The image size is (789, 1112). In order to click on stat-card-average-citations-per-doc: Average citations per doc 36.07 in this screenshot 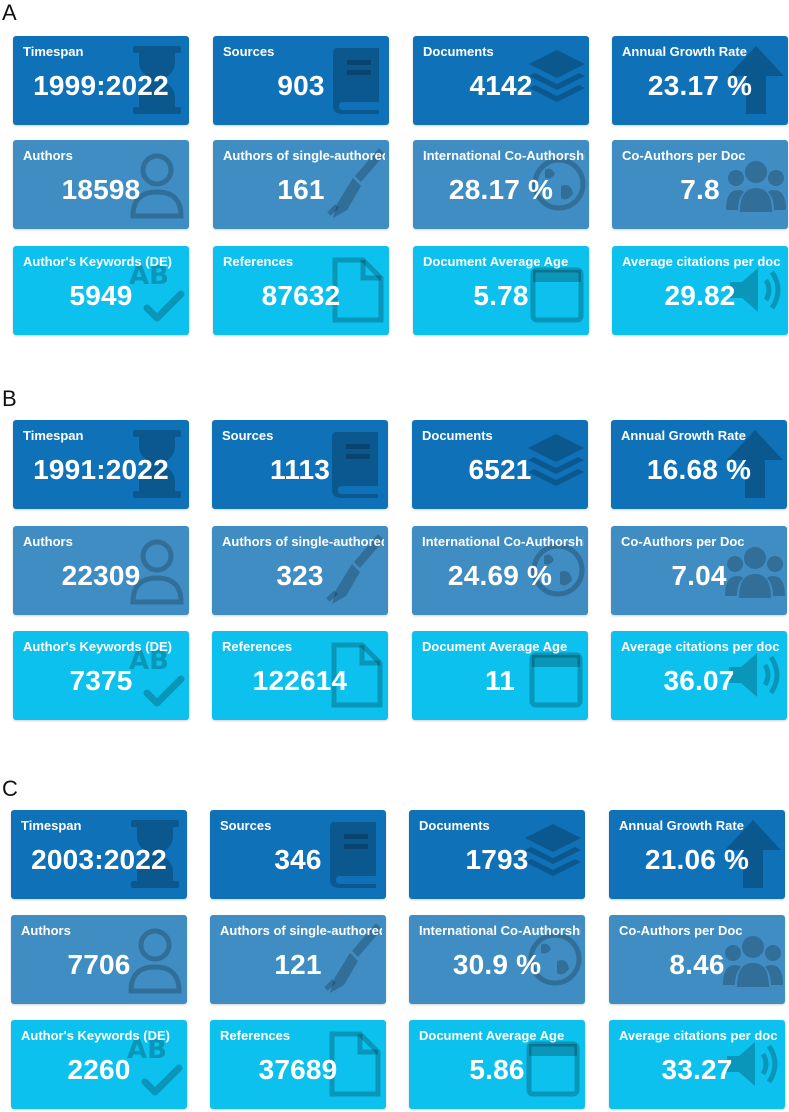, I will do `click(699, 675)`.